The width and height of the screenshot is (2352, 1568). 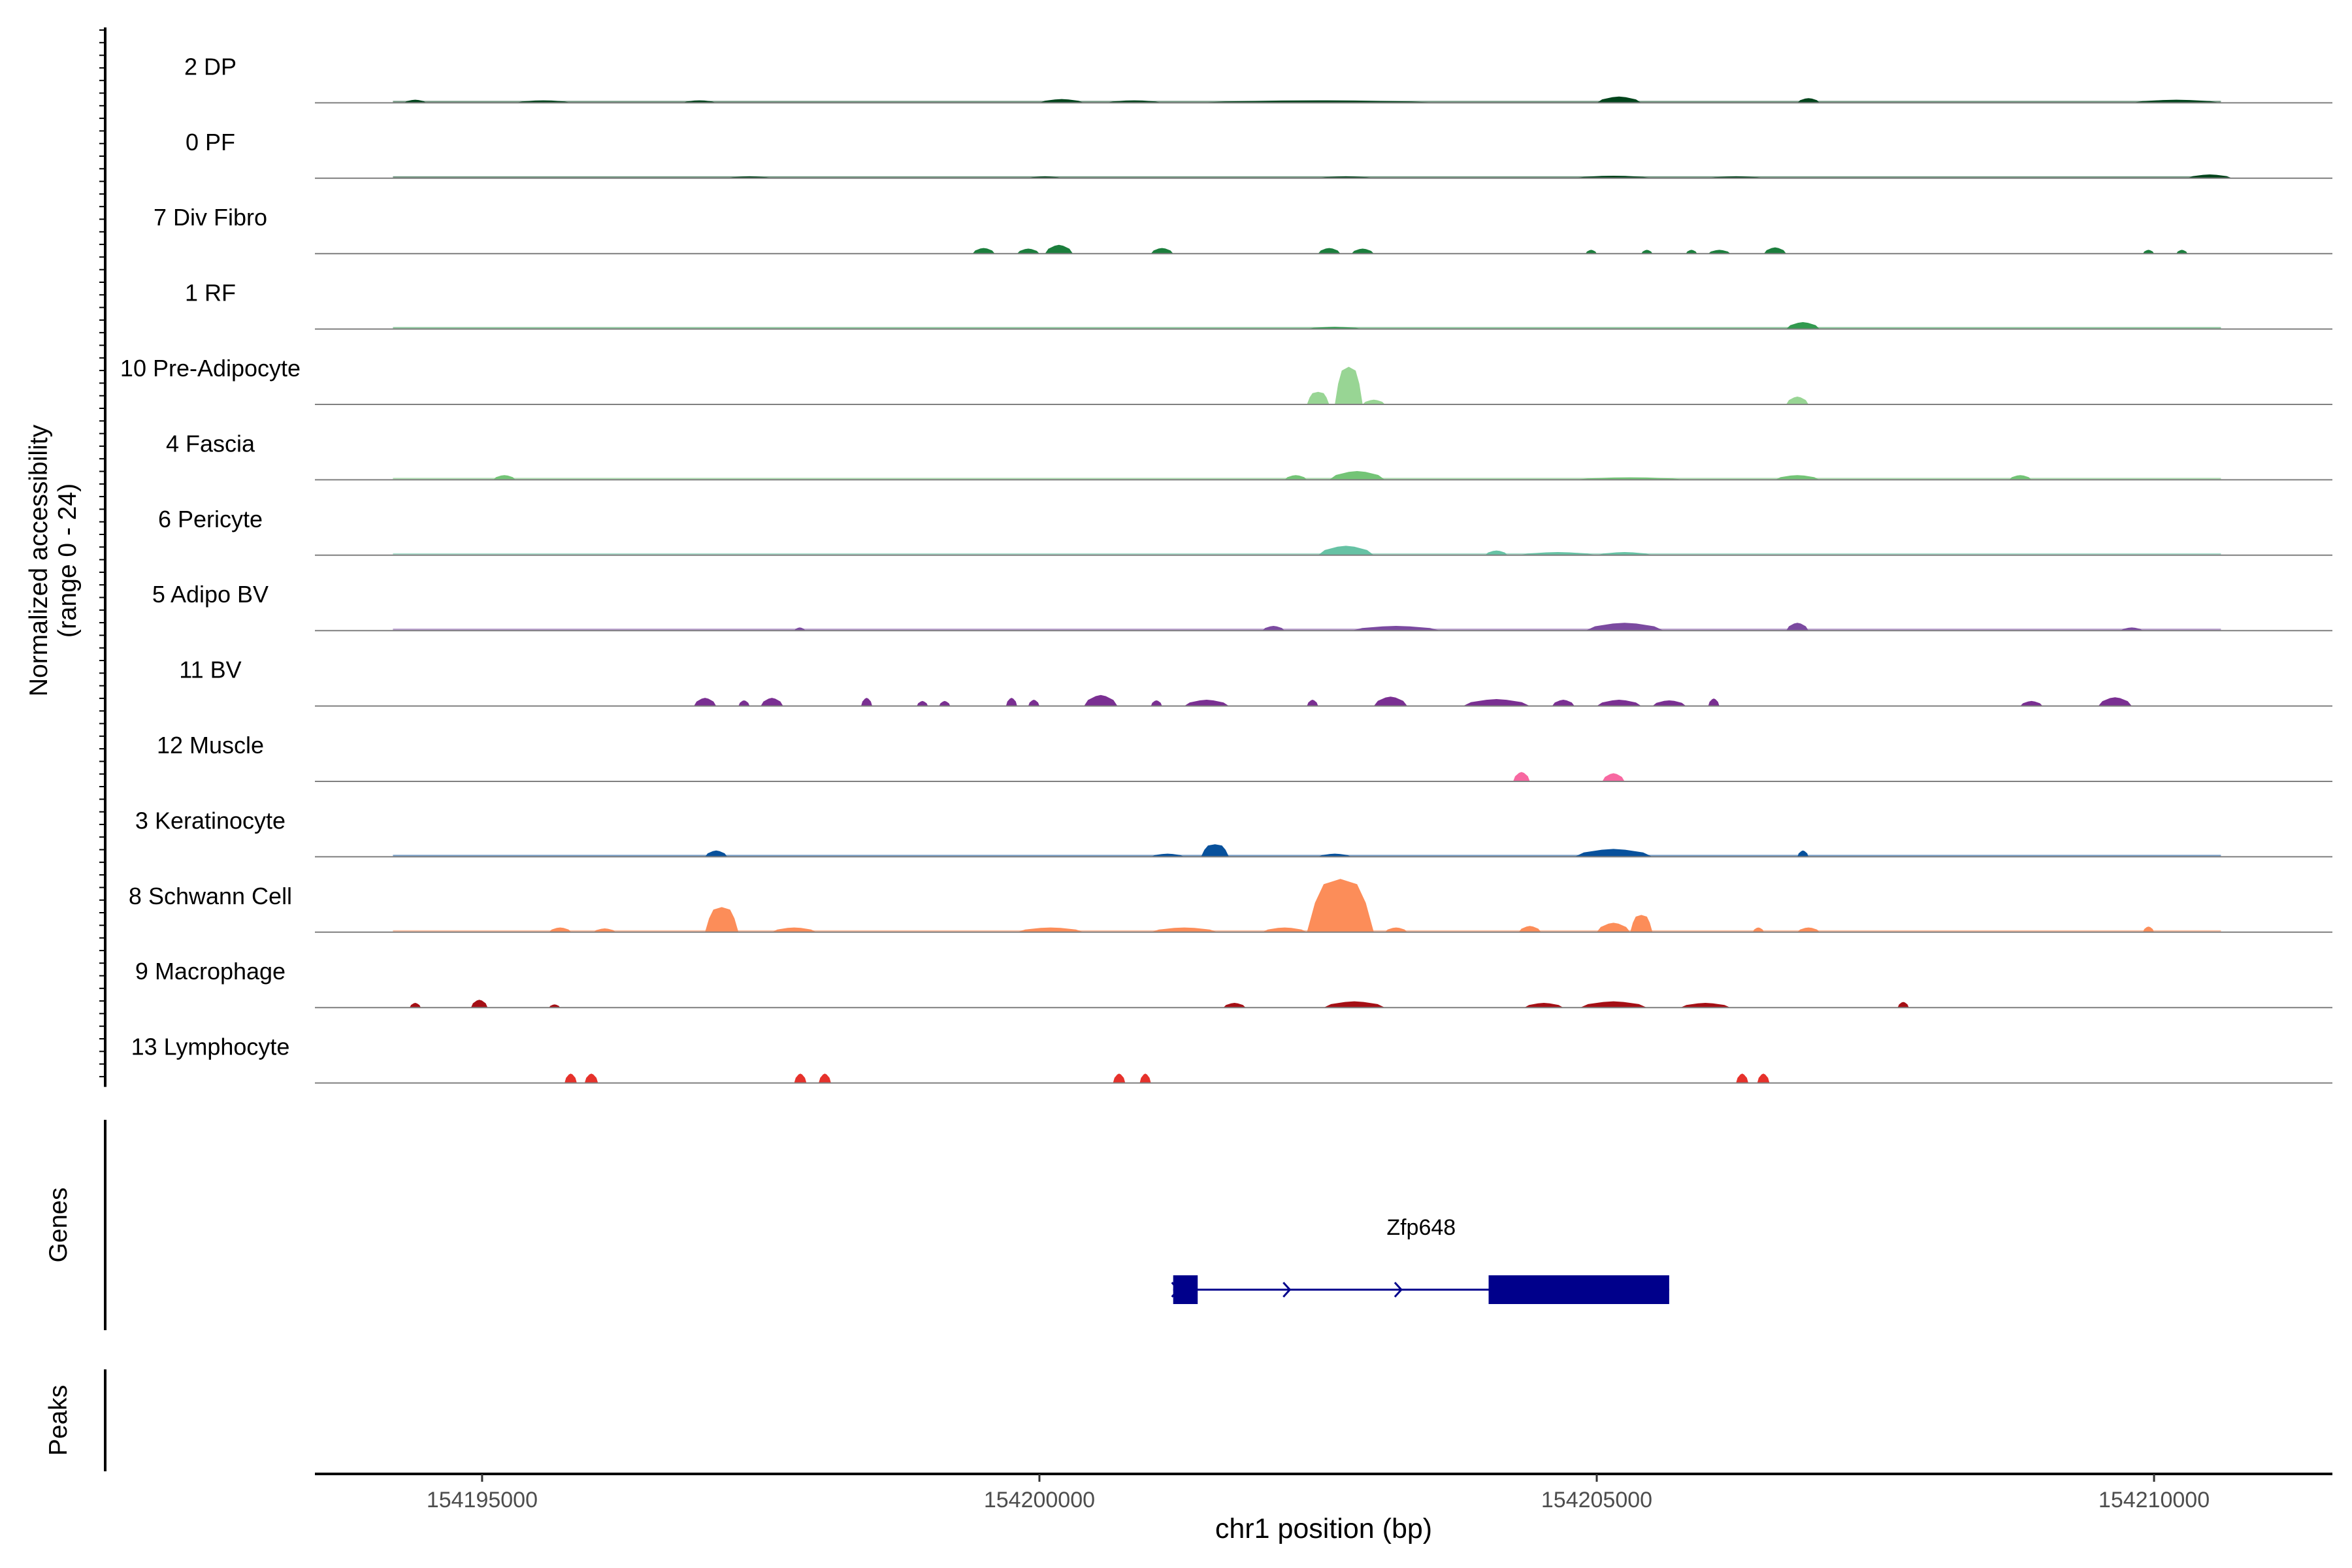 What do you see at coordinates (1323, 1492) in the screenshot?
I see `x-axis: 154195000 154200000 154205000 154210000` at bounding box center [1323, 1492].